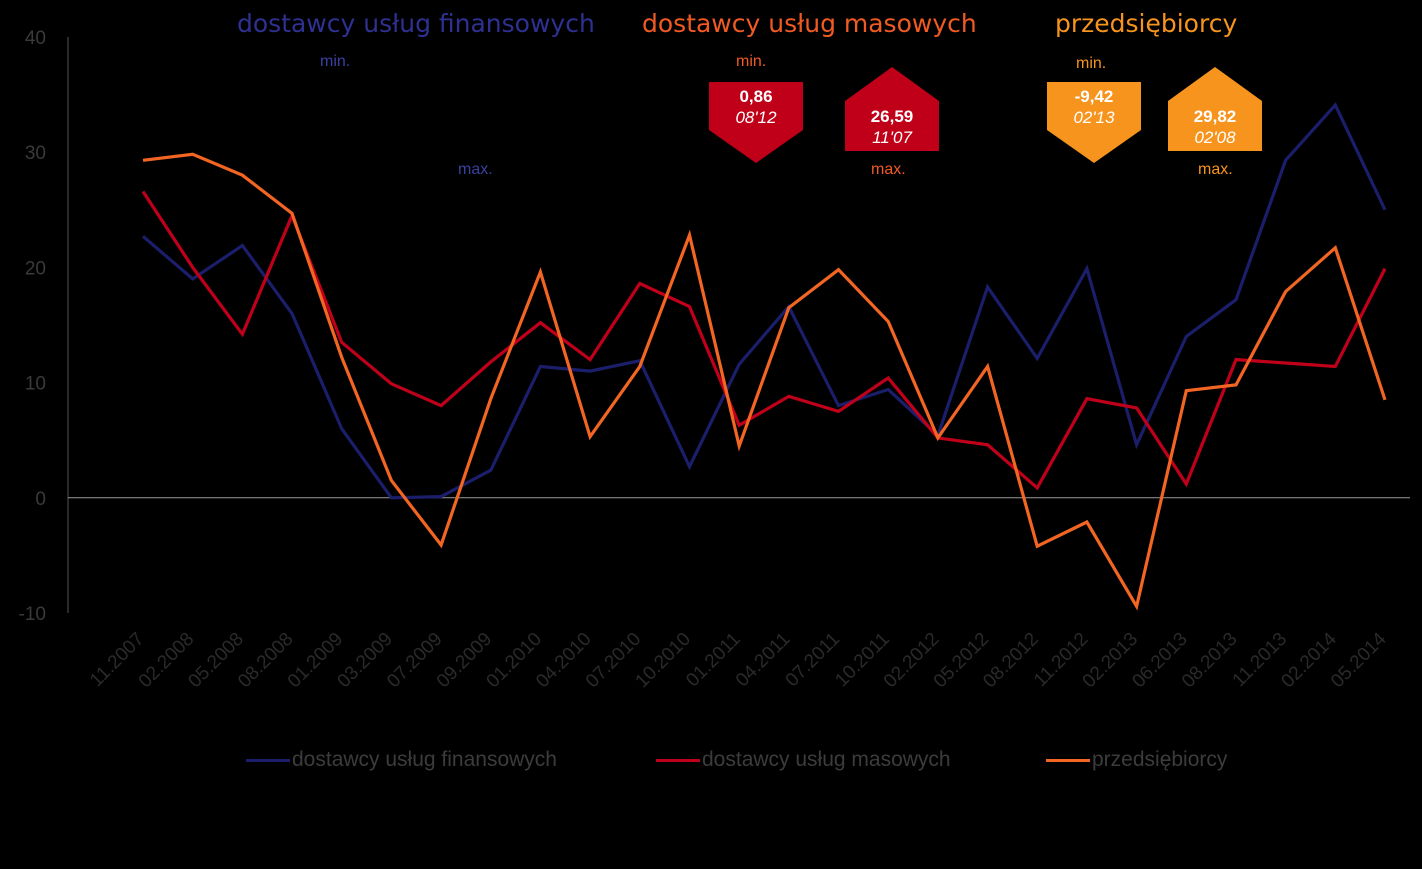  Describe the element at coordinates (1091, 63) in the screenshot. I see `prz-min-label: min.` at that location.